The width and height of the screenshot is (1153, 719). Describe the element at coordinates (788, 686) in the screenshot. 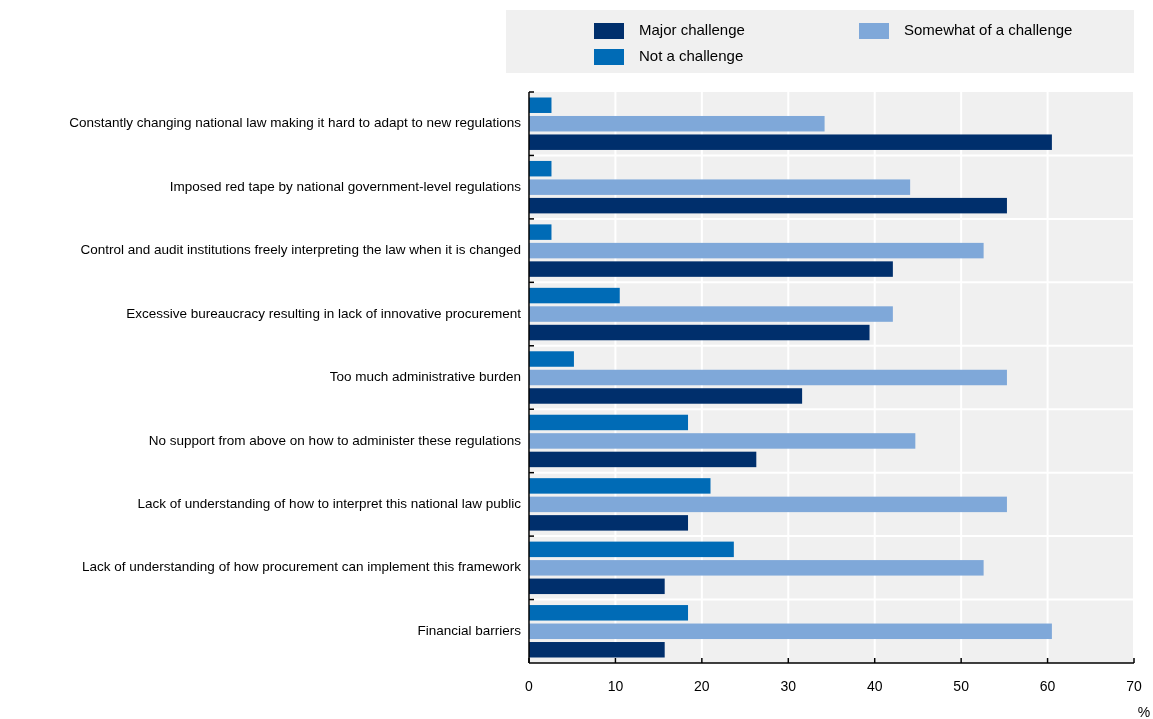

I see `x-tick-label: 30` at that location.